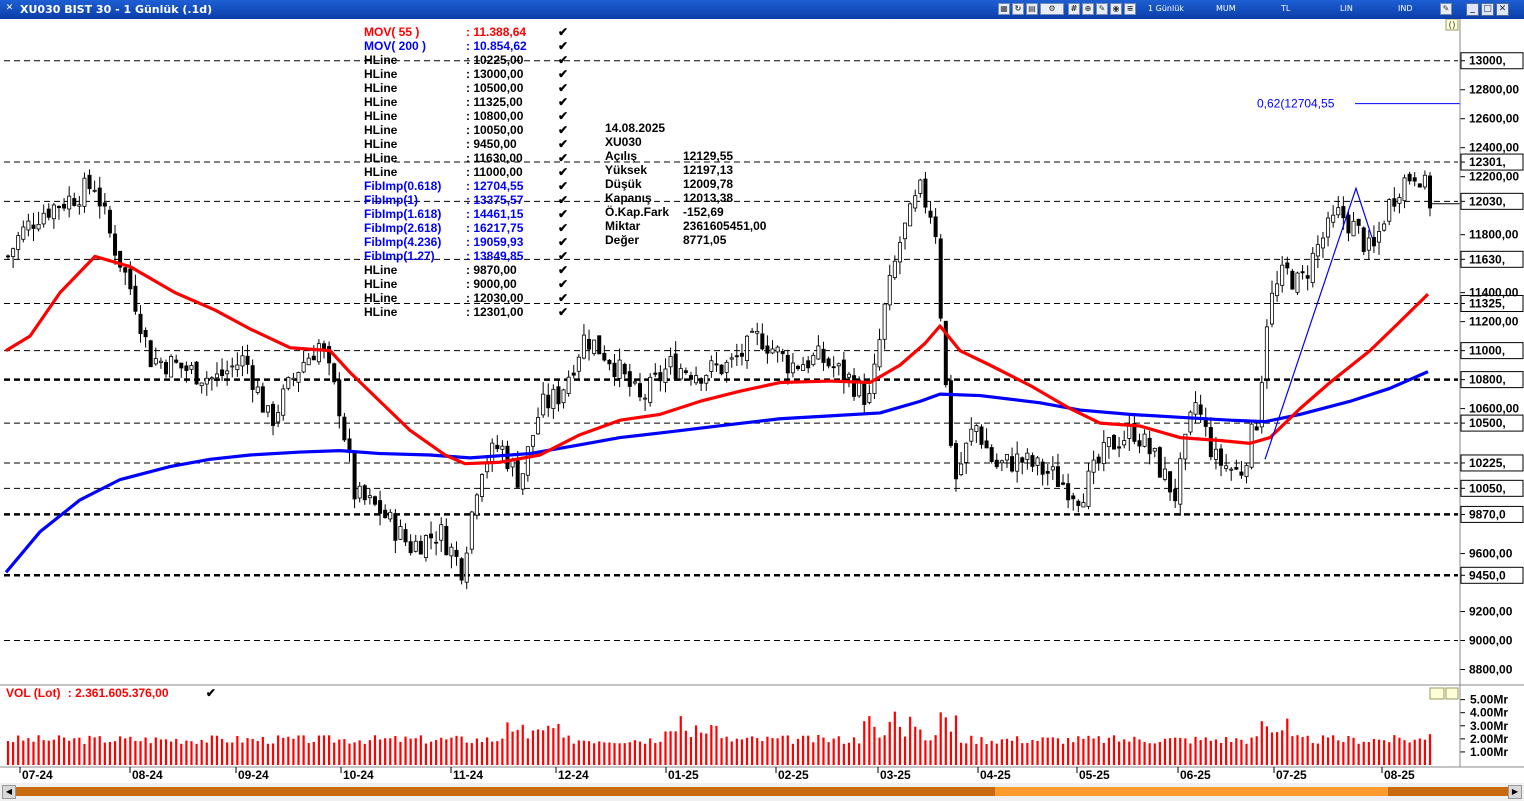  I want to click on maximize-button: □, so click(1487, 9).